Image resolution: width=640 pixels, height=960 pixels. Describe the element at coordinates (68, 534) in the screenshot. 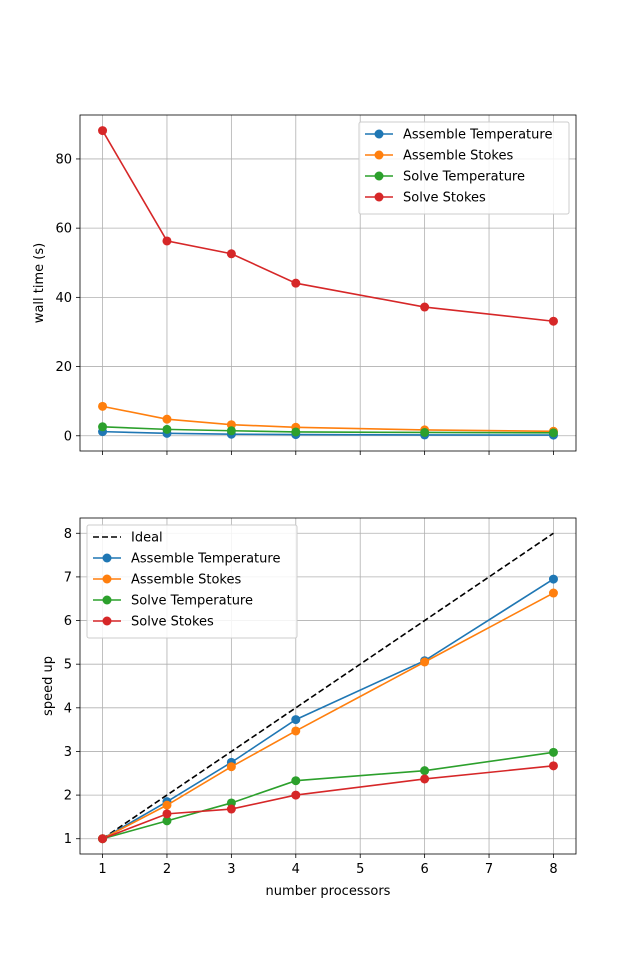

I see `y-tick-label: 8` at that location.